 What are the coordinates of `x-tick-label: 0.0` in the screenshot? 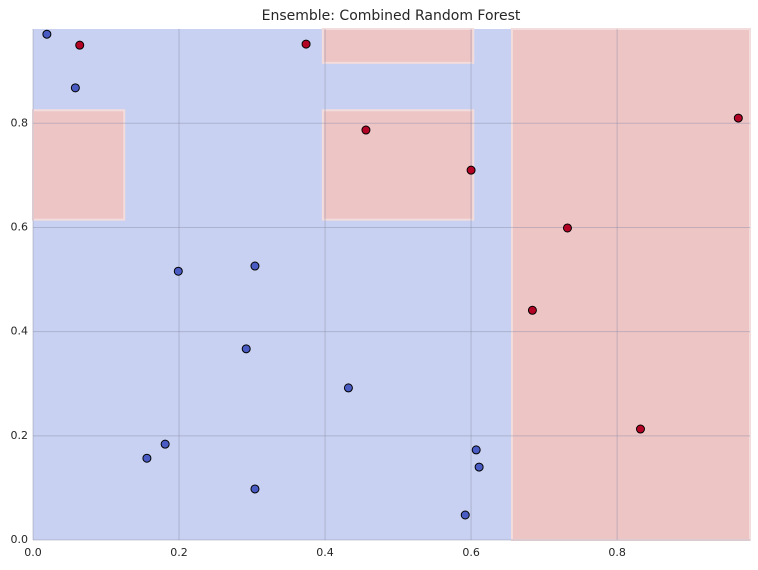 It's located at (33, 552).